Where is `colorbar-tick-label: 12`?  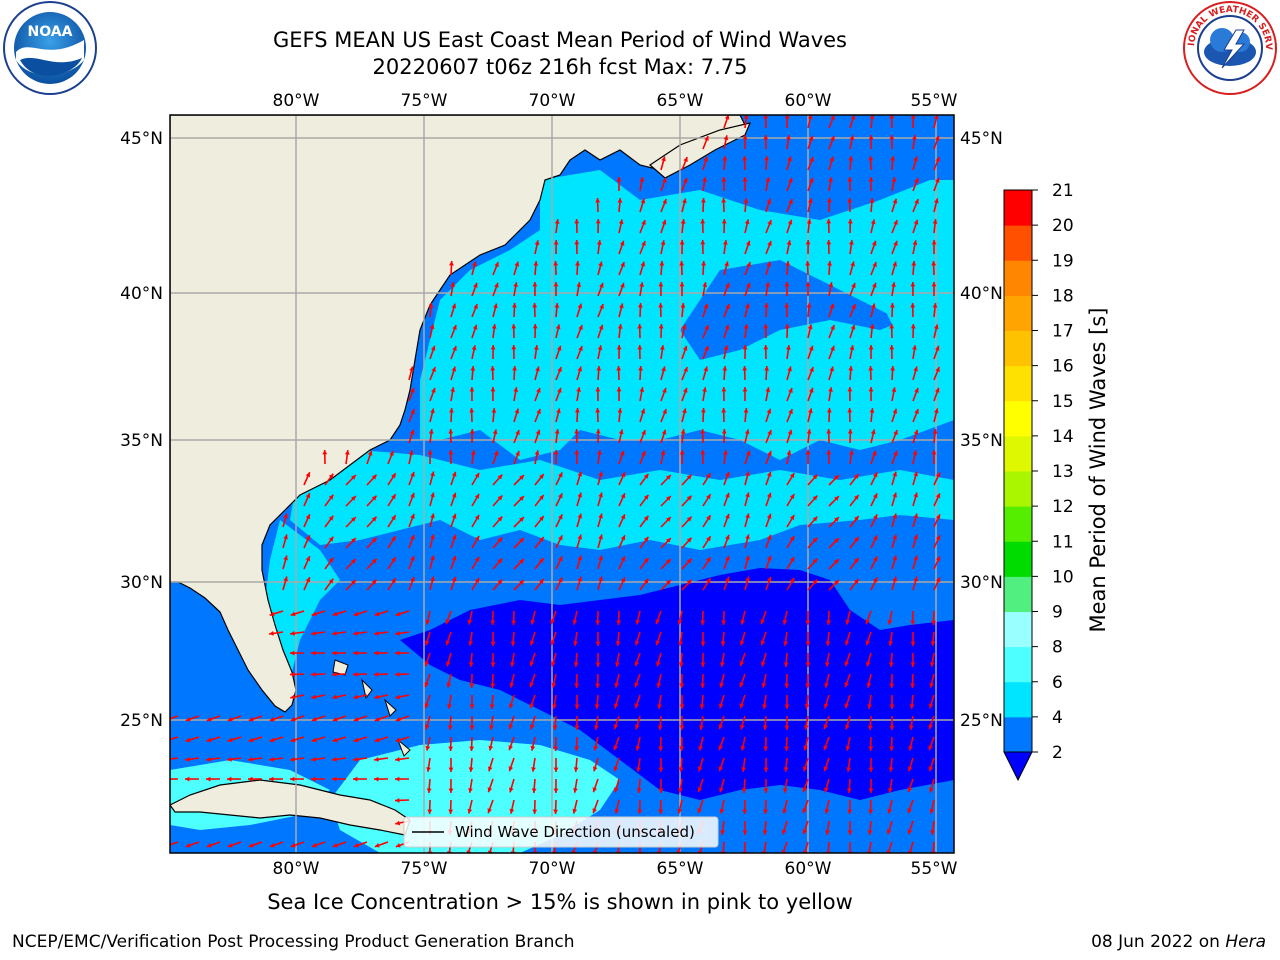
colorbar-tick-label: 12 is located at coordinates (1063, 507).